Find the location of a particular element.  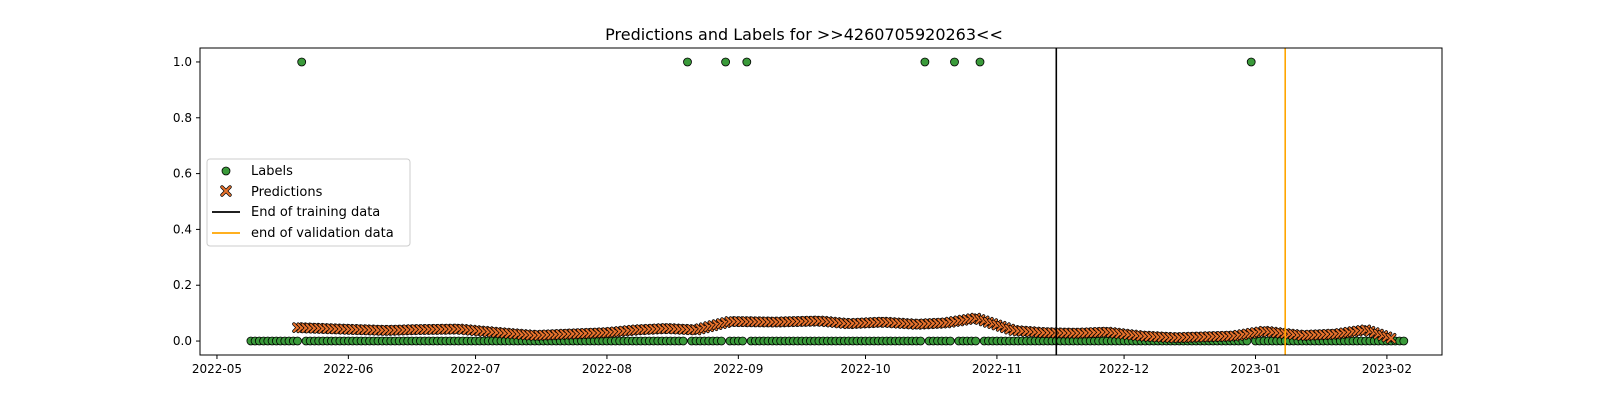

x-tick-label: 2022-10 is located at coordinates (865, 369).